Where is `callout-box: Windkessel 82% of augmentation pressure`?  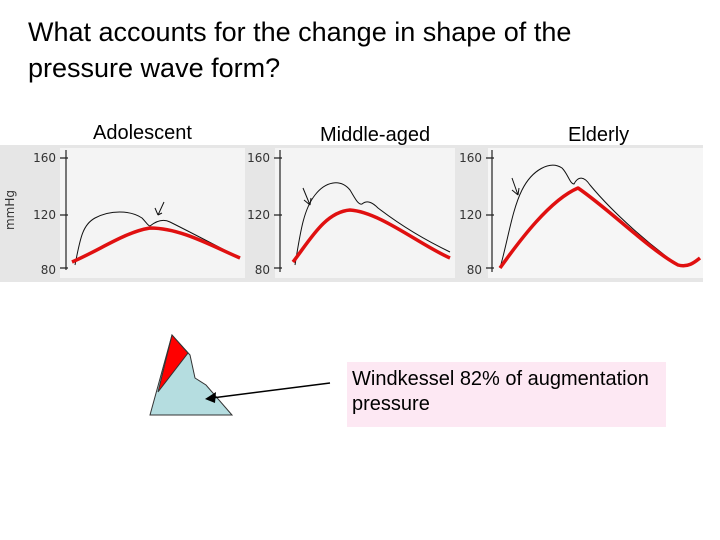
callout-box: Windkessel 82% of augmentation pressure is located at coordinates (506, 394).